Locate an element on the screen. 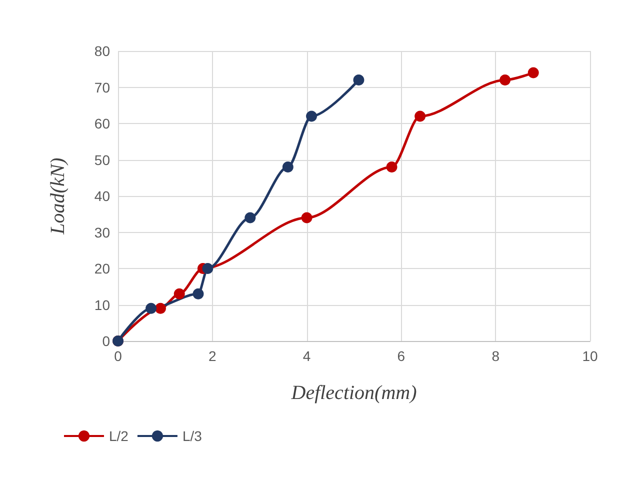 The height and width of the screenshot is (479, 638). y-tick-label: 60 is located at coordinates (102, 124).